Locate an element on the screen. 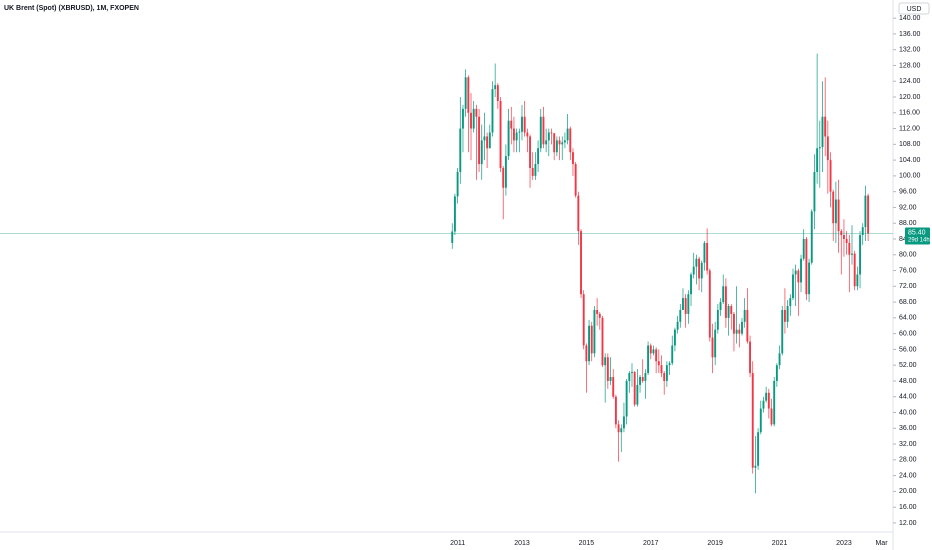  y-tick-label: 76.00 is located at coordinates (908, 270).